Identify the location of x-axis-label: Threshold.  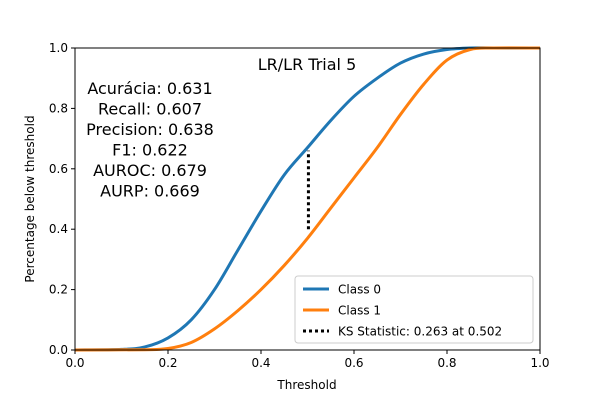
(306, 385).